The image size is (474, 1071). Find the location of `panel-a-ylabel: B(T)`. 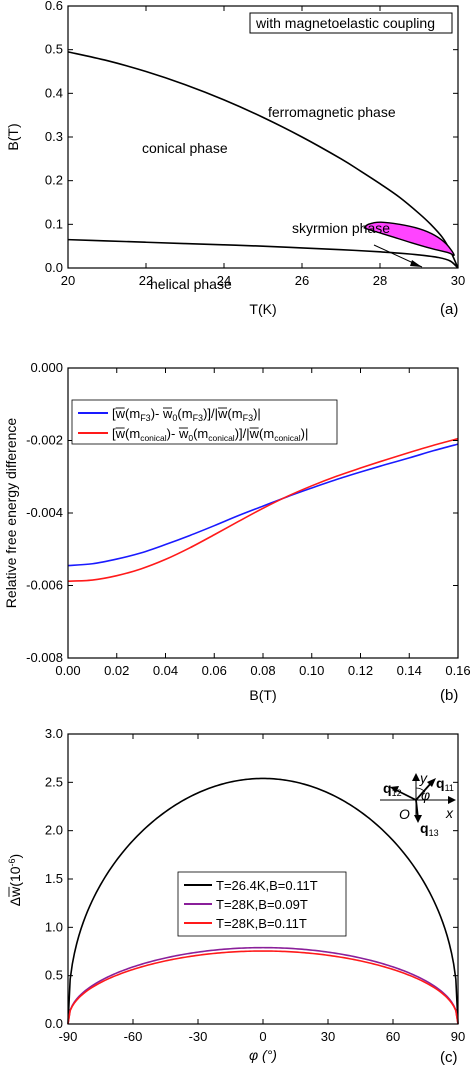

panel-a-ylabel: B(T) is located at coordinates (13, 136).